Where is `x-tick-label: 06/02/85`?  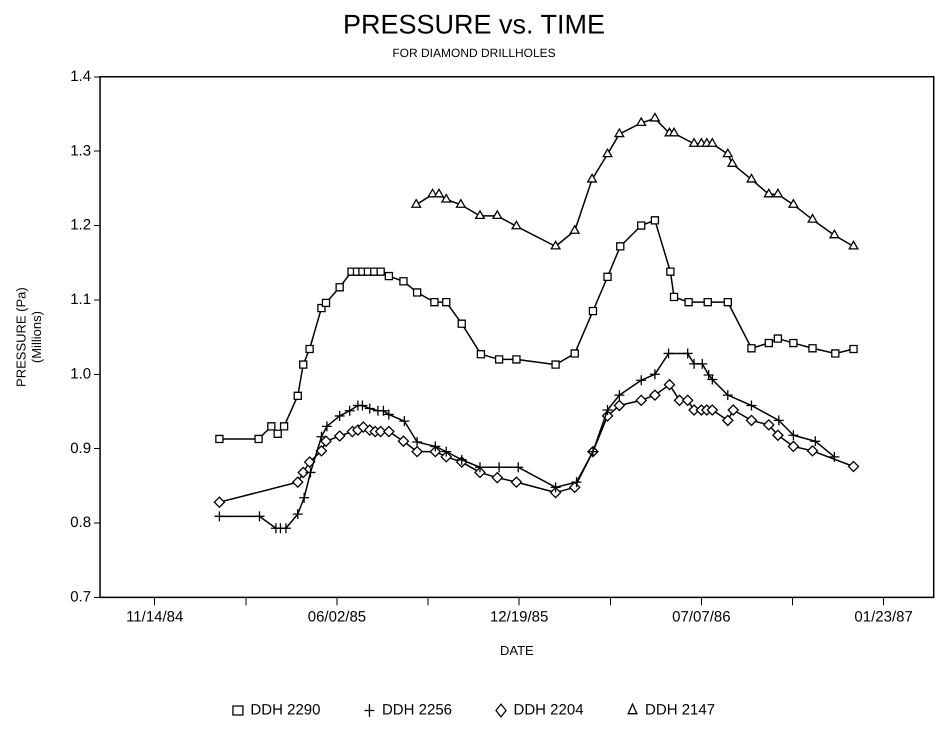 x-tick-label: 06/02/85 is located at coordinates (337, 617).